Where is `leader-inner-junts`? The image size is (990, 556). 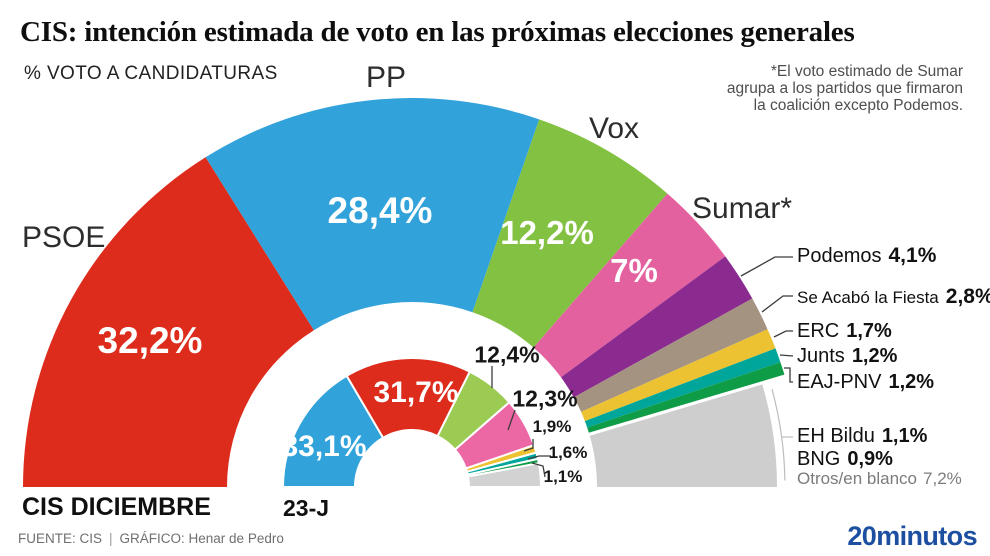
leader-inner-junts is located at coordinates (539, 457).